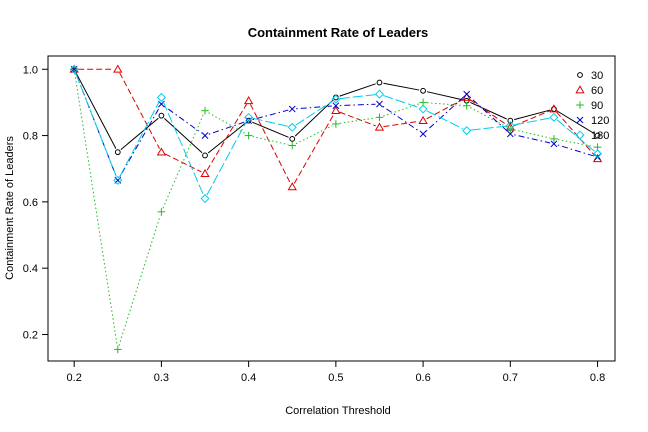 The image size is (648, 432). Describe the element at coordinates (597, 378) in the screenshot. I see `x-tick-label: 0.8` at that location.